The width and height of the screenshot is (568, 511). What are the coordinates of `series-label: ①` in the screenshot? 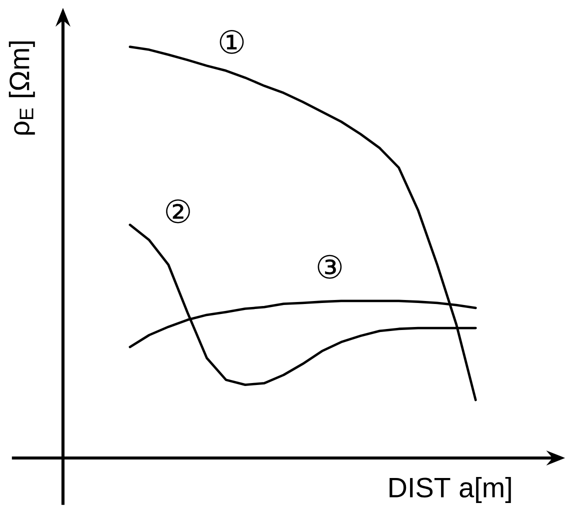 It's located at (232, 42).